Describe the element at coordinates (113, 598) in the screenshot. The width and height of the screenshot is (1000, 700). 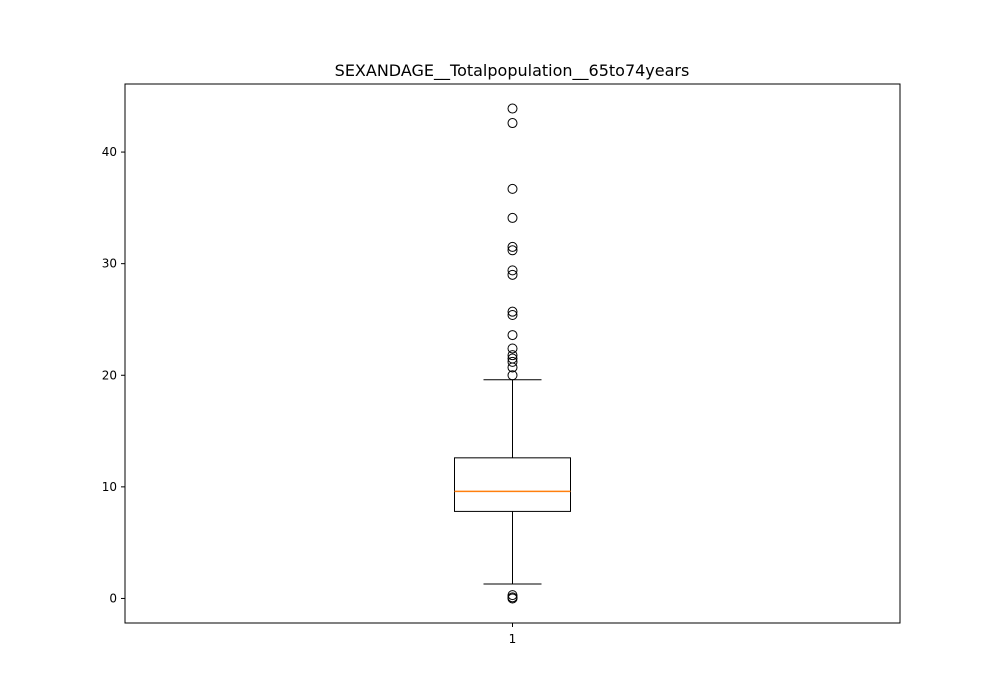
I see `y-tick-label: 0` at that location.